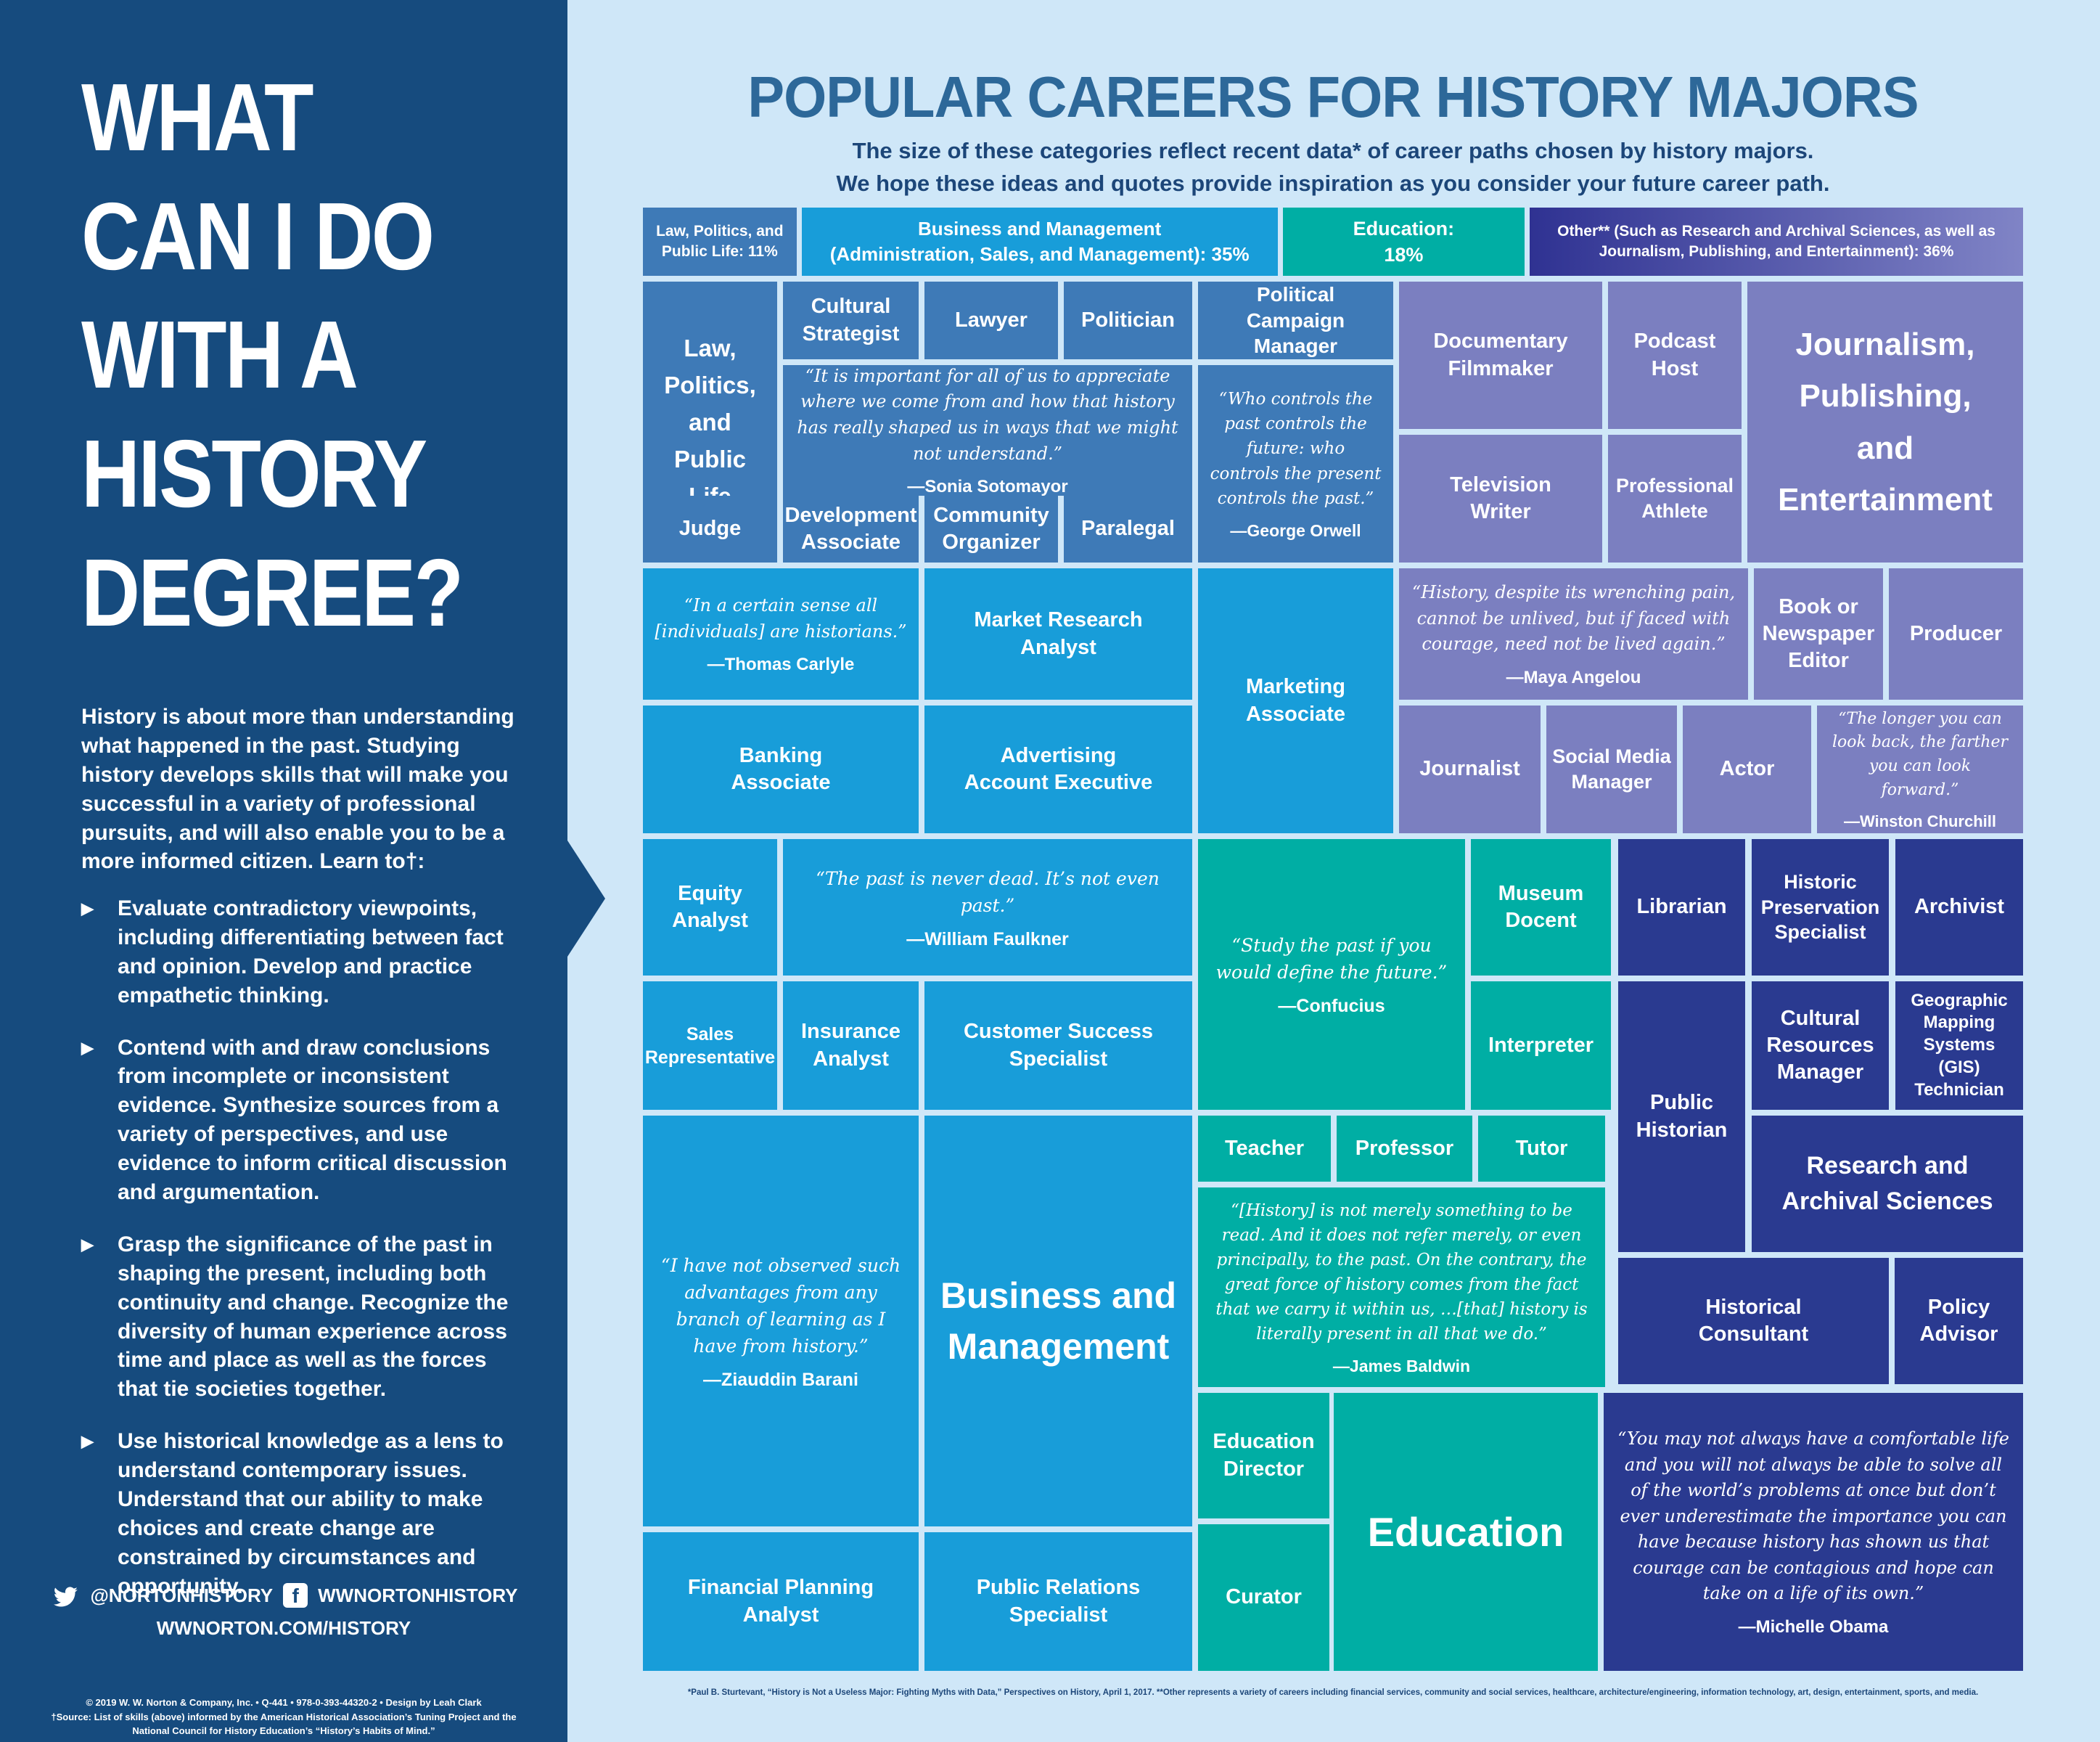 This screenshot has width=2100, height=1742. I want to click on sales-representative: Sales Representative, so click(710, 1045).